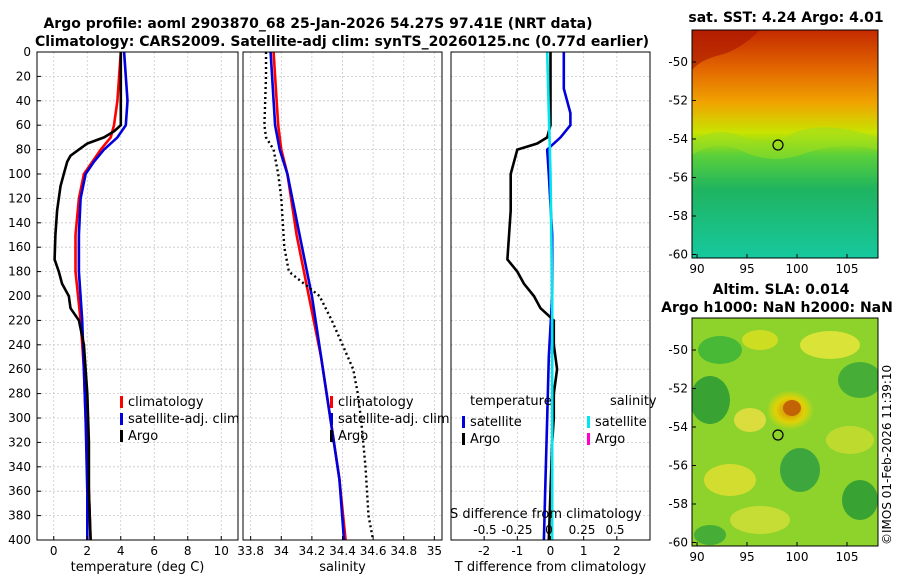 Image resolution: width=900 pixels, height=580 pixels. What do you see at coordinates (154, 551) in the screenshot?
I see `temperature-xtick-label: 6` at bounding box center [154, 551].